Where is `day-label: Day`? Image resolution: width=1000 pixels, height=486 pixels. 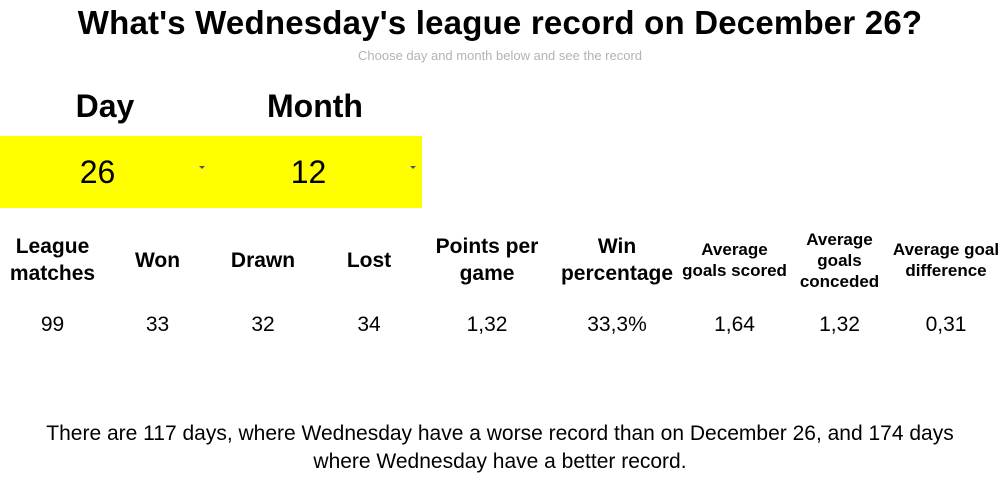
day-label: Day is located at coordinates (105, 106).